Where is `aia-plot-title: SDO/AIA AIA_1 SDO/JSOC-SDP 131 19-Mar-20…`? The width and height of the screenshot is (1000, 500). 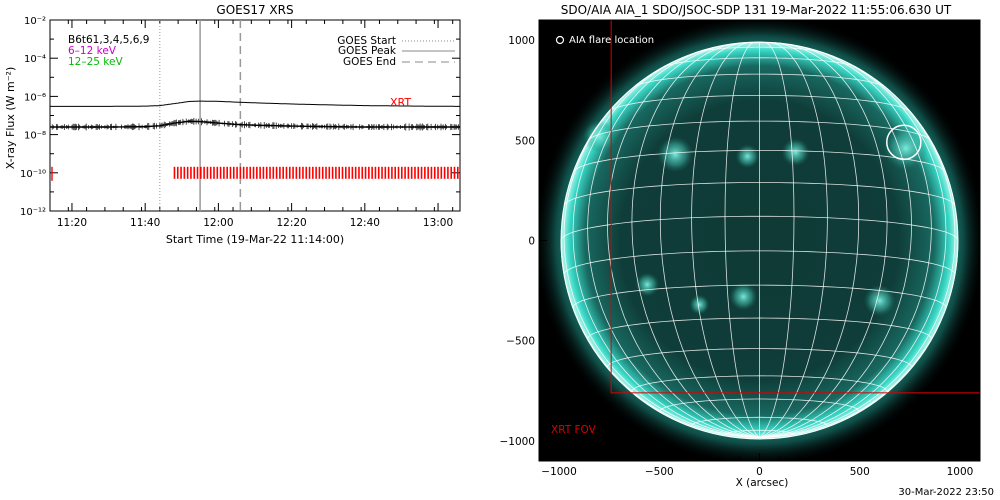
aia-plot-title: SDO/AIA AIA_1 SDO/JSOC-SDP 131 19-Mar-20… is located at coordinates (756, 10).